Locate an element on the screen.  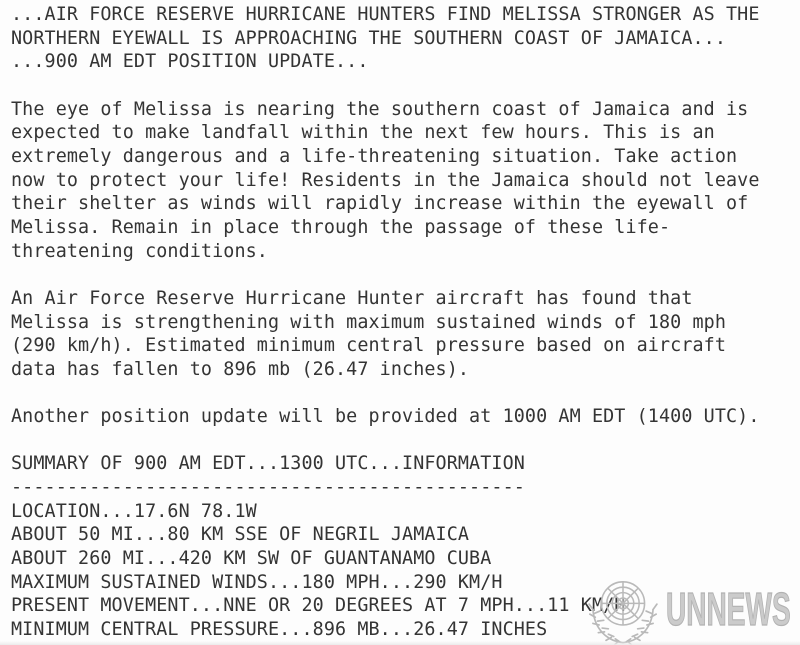
bottom-edge-shadow is located at coordinates (400, 643).